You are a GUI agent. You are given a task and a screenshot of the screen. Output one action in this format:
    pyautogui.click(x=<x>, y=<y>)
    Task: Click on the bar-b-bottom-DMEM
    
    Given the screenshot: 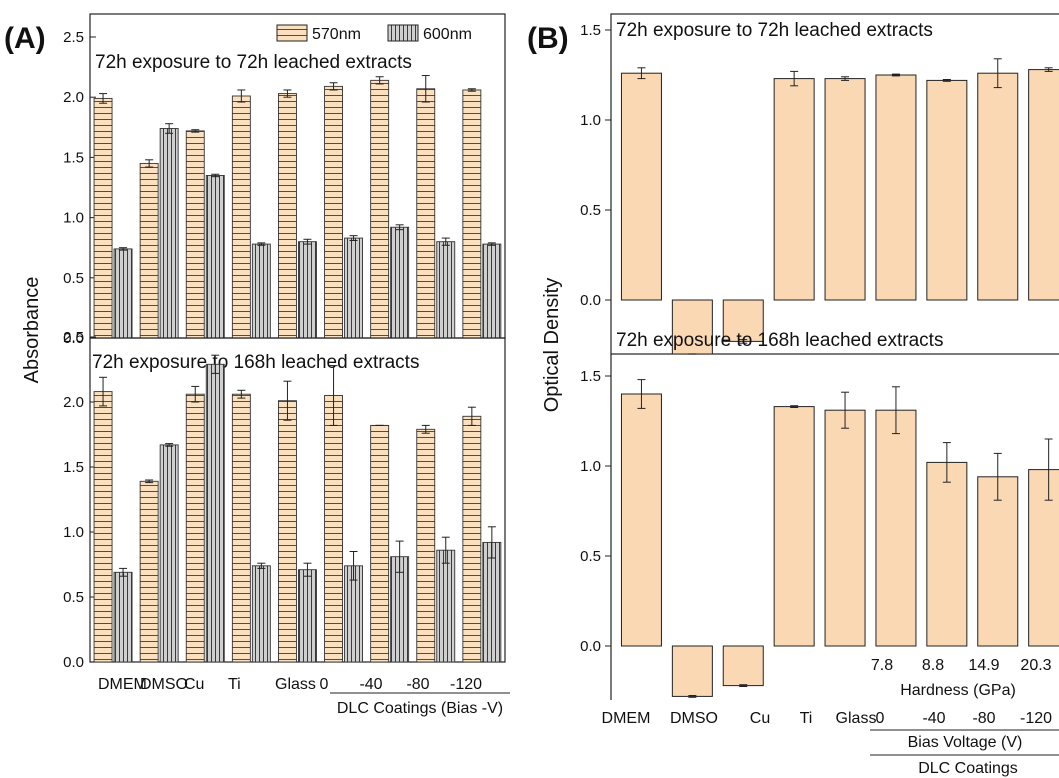 What is the action you would take?
    pyautogui.click(x=641, y=520)
    